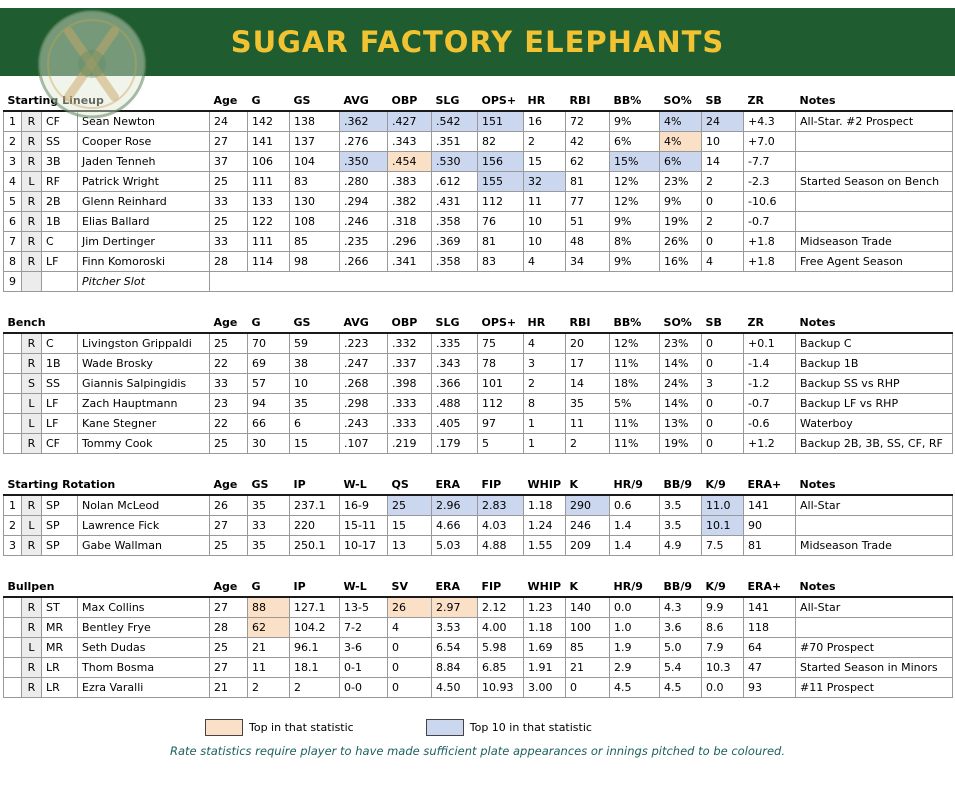  I want to click on player-name: Sean Newton, so click(143, 121).